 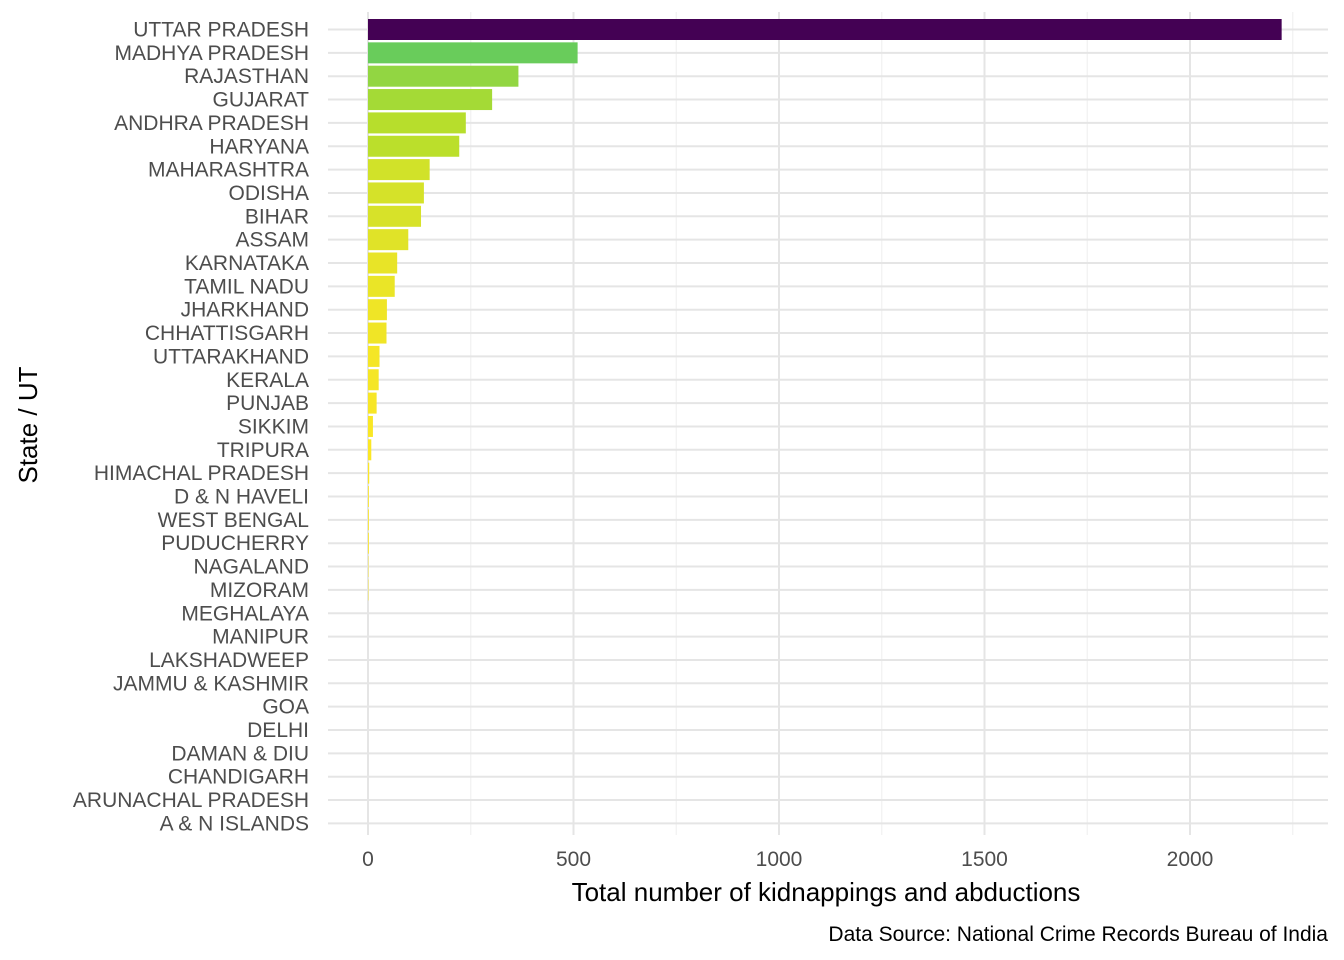 What do you see at coordinates (443, 76) in the screenshot?
I see `bar-rajasthan` at bounding box center [443, 76].